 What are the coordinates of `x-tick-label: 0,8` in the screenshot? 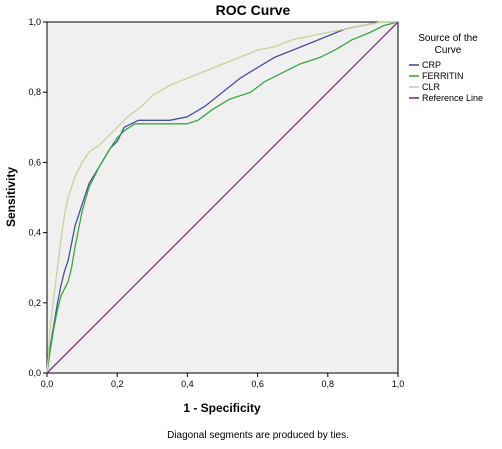 It's located at (328, 384).